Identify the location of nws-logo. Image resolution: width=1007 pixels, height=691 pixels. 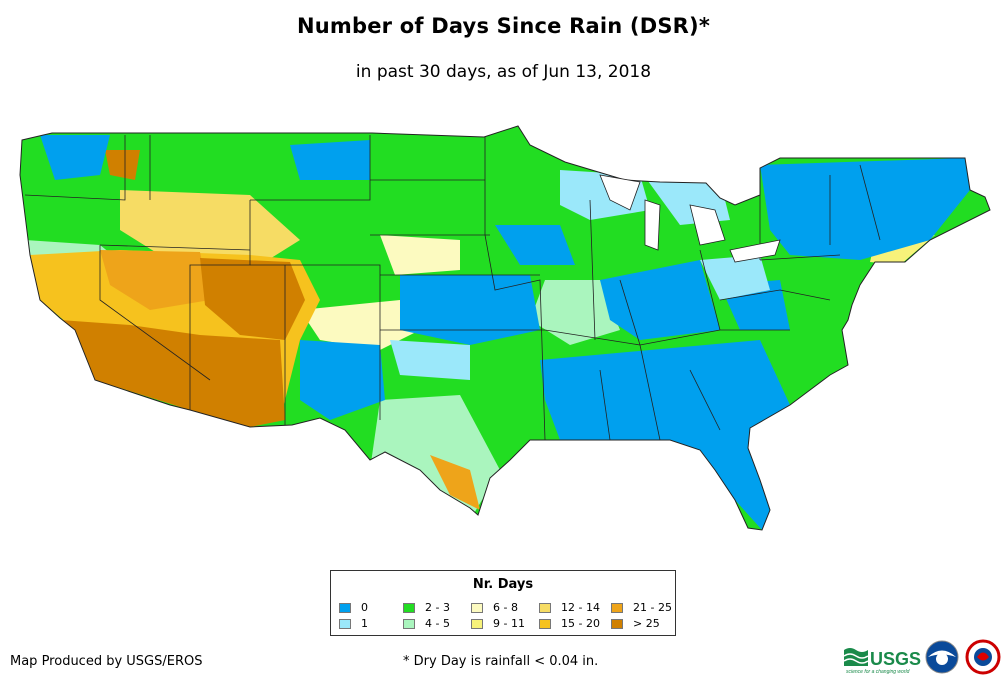
(983, 657).